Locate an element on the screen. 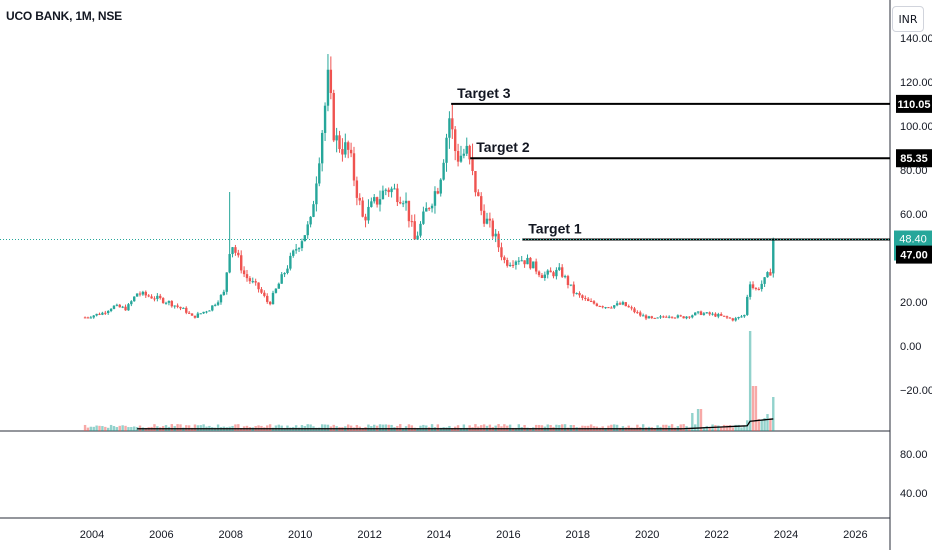 This screenshot has width=932, height=550. time-tick-label: 2012 is located at coordinates (369, 535).